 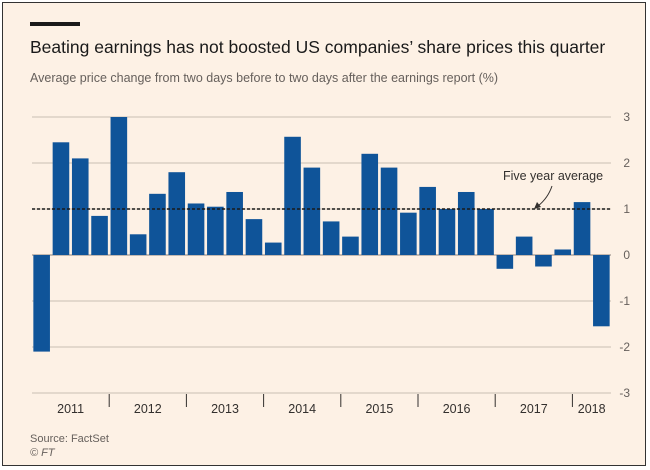 What do you see at coordinates (626, 117) in the screenshot?
I see `y-tick-label: 3` at bounding box center [626, 117].